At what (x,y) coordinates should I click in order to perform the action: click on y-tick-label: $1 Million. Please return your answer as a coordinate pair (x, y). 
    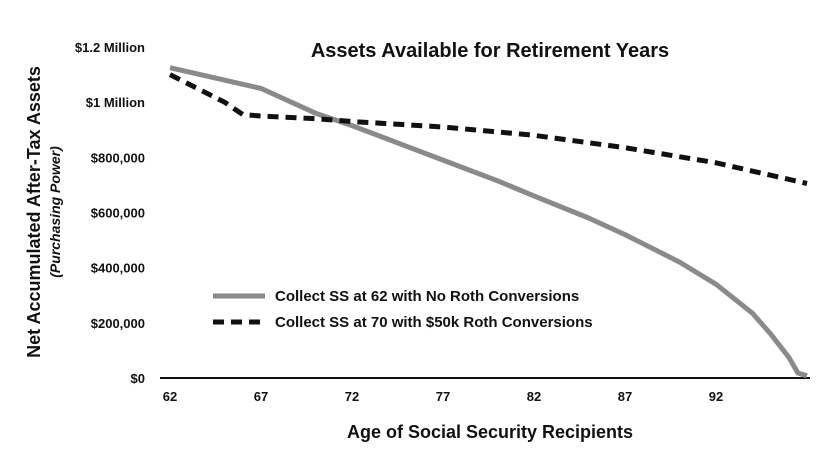
    Looking at the image, I should click on (115, 102).